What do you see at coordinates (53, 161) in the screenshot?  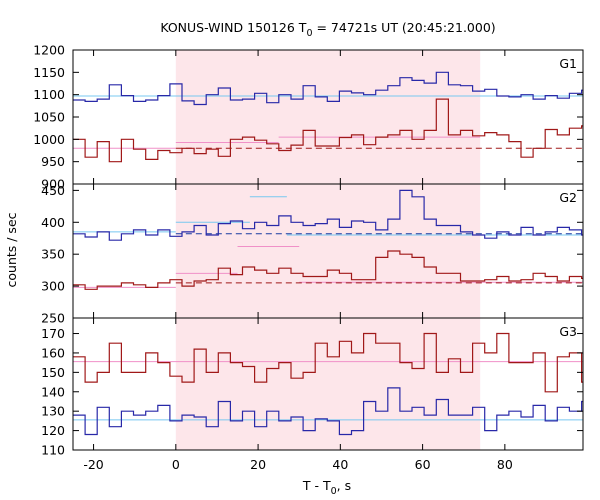 I see `y-tick-label: 950` at bounding box center [53, 161].